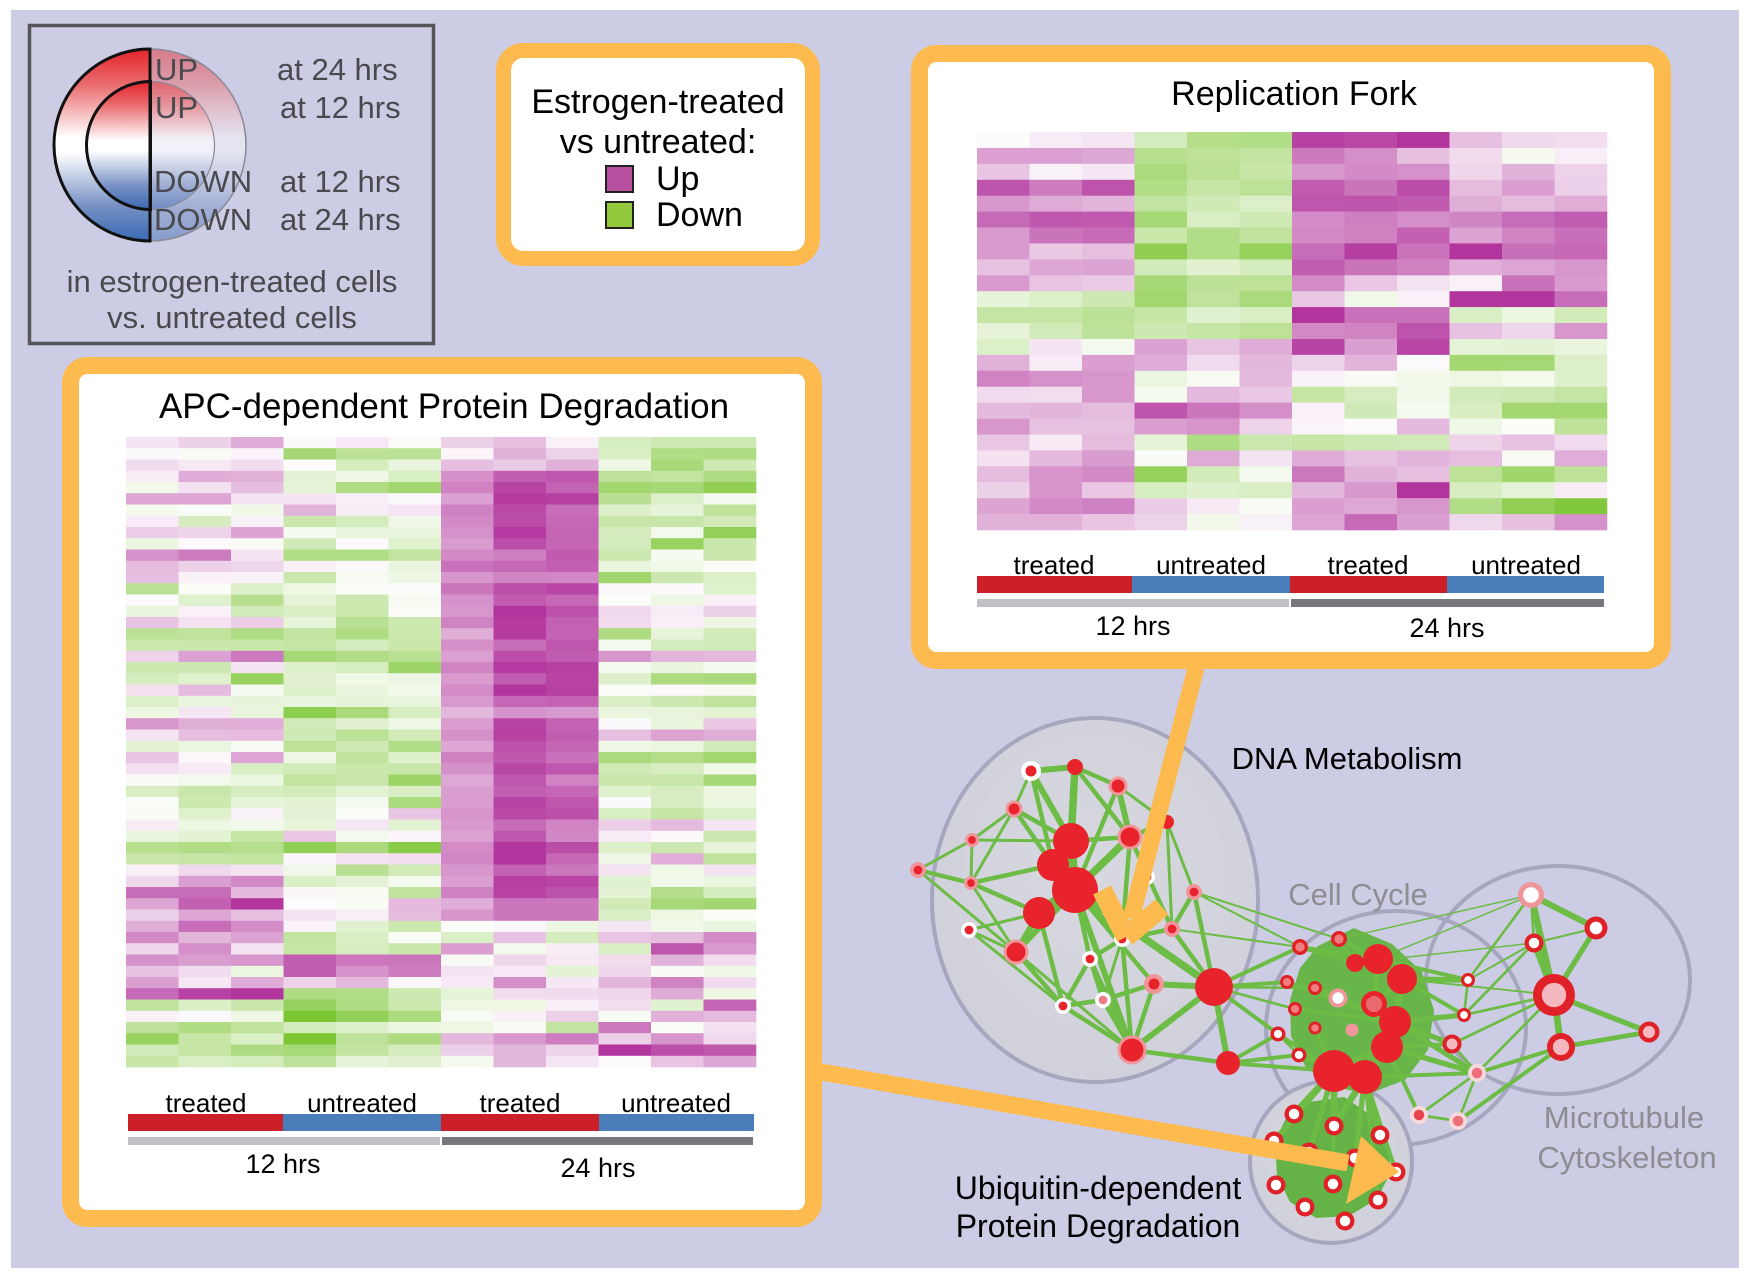  I want to click on svg-text: Microtubule, so click(1624, 1117).